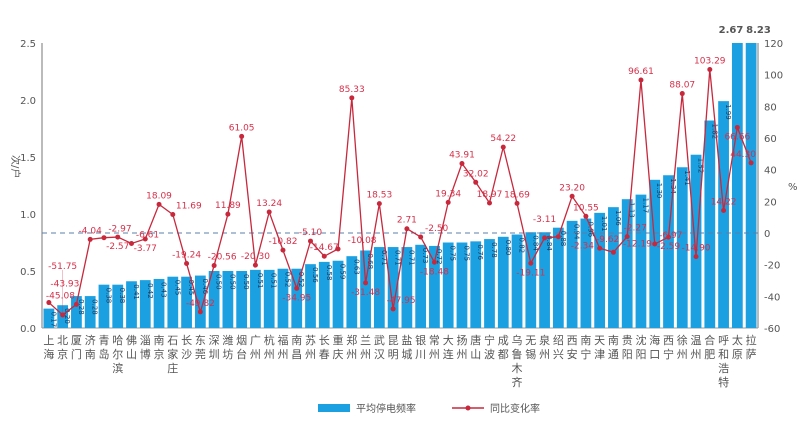  What do you see at coordinates (420, 354) in the screenshot?
I see `category-label: 川` at bounding box center [420, 354].